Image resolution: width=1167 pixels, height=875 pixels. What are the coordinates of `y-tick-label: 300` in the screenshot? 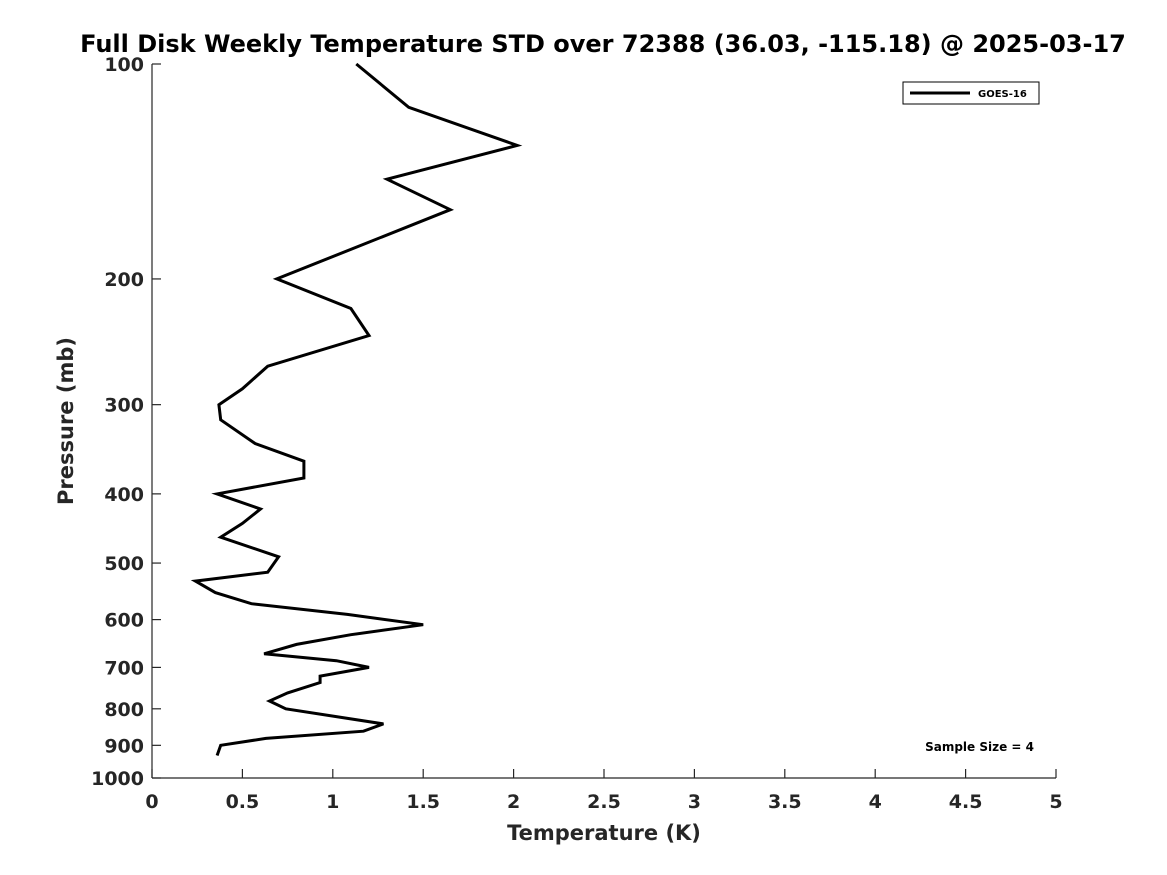 It's located at (124, 406).